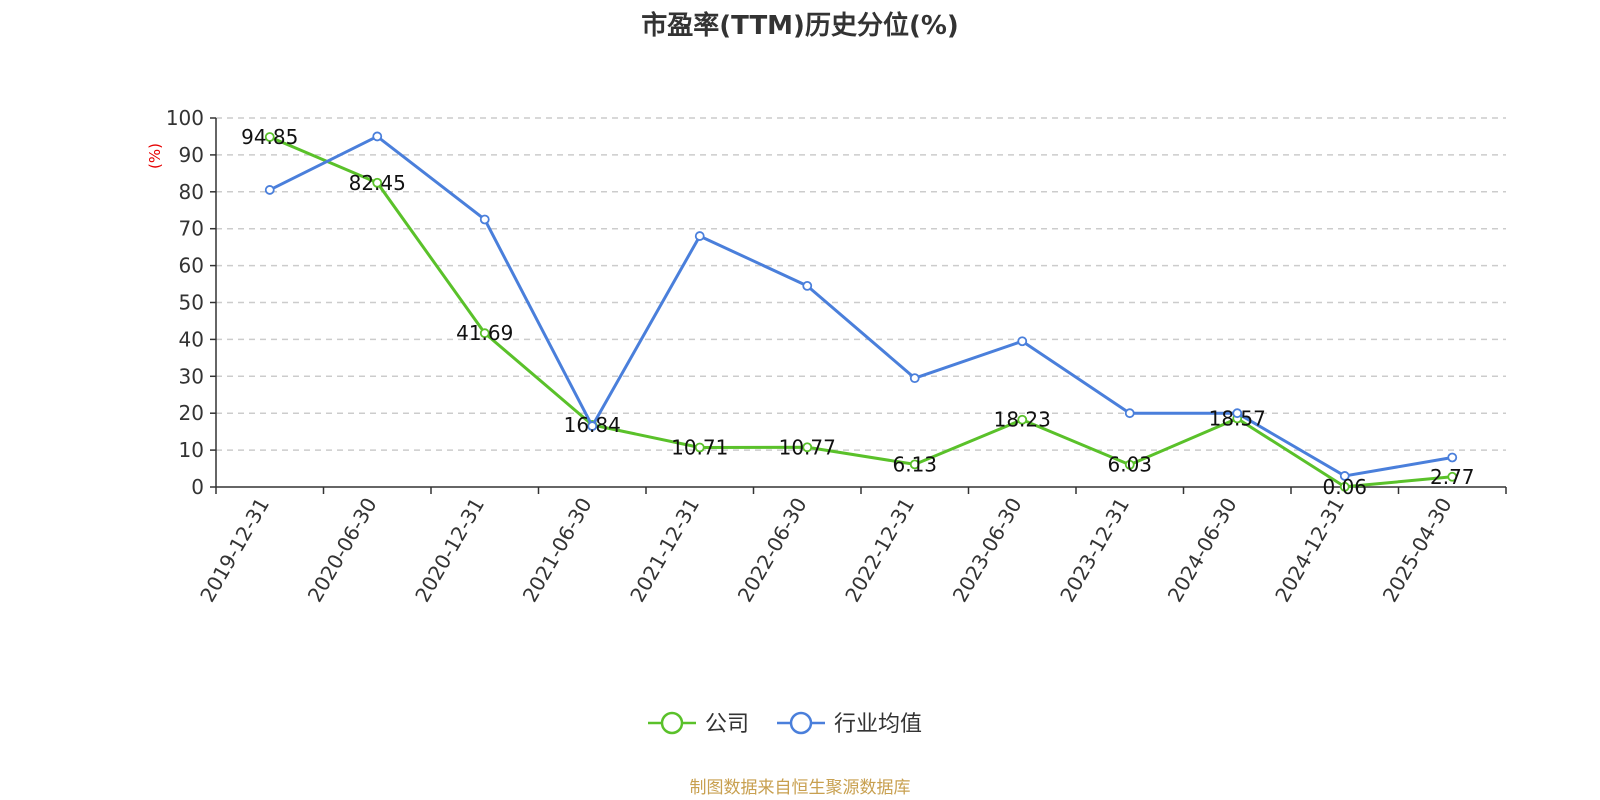  What do you see at coordinates (557, 550) in the screenshot?
I see `x-tick-label: 2021-06-30` at bounding box center [557, 550].